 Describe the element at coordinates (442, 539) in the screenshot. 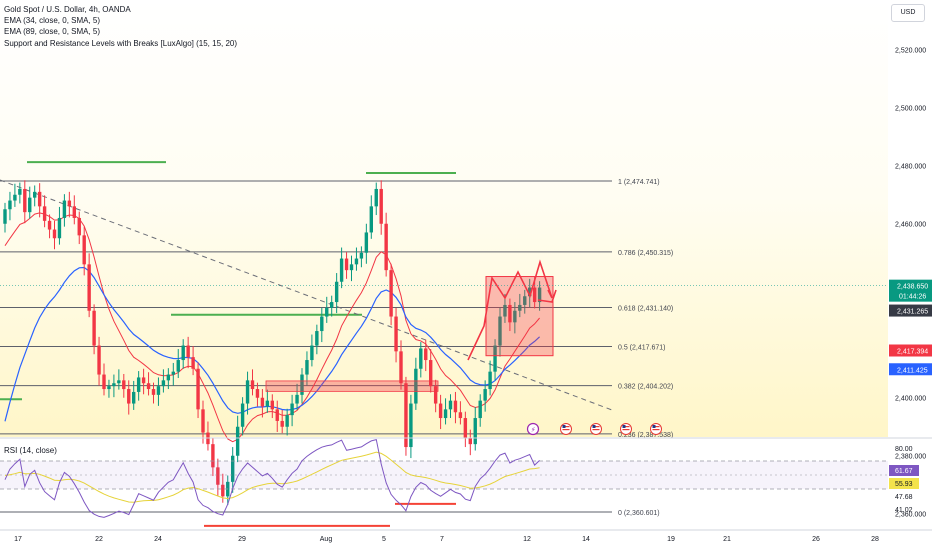

I see `time-label: 7` at that location.